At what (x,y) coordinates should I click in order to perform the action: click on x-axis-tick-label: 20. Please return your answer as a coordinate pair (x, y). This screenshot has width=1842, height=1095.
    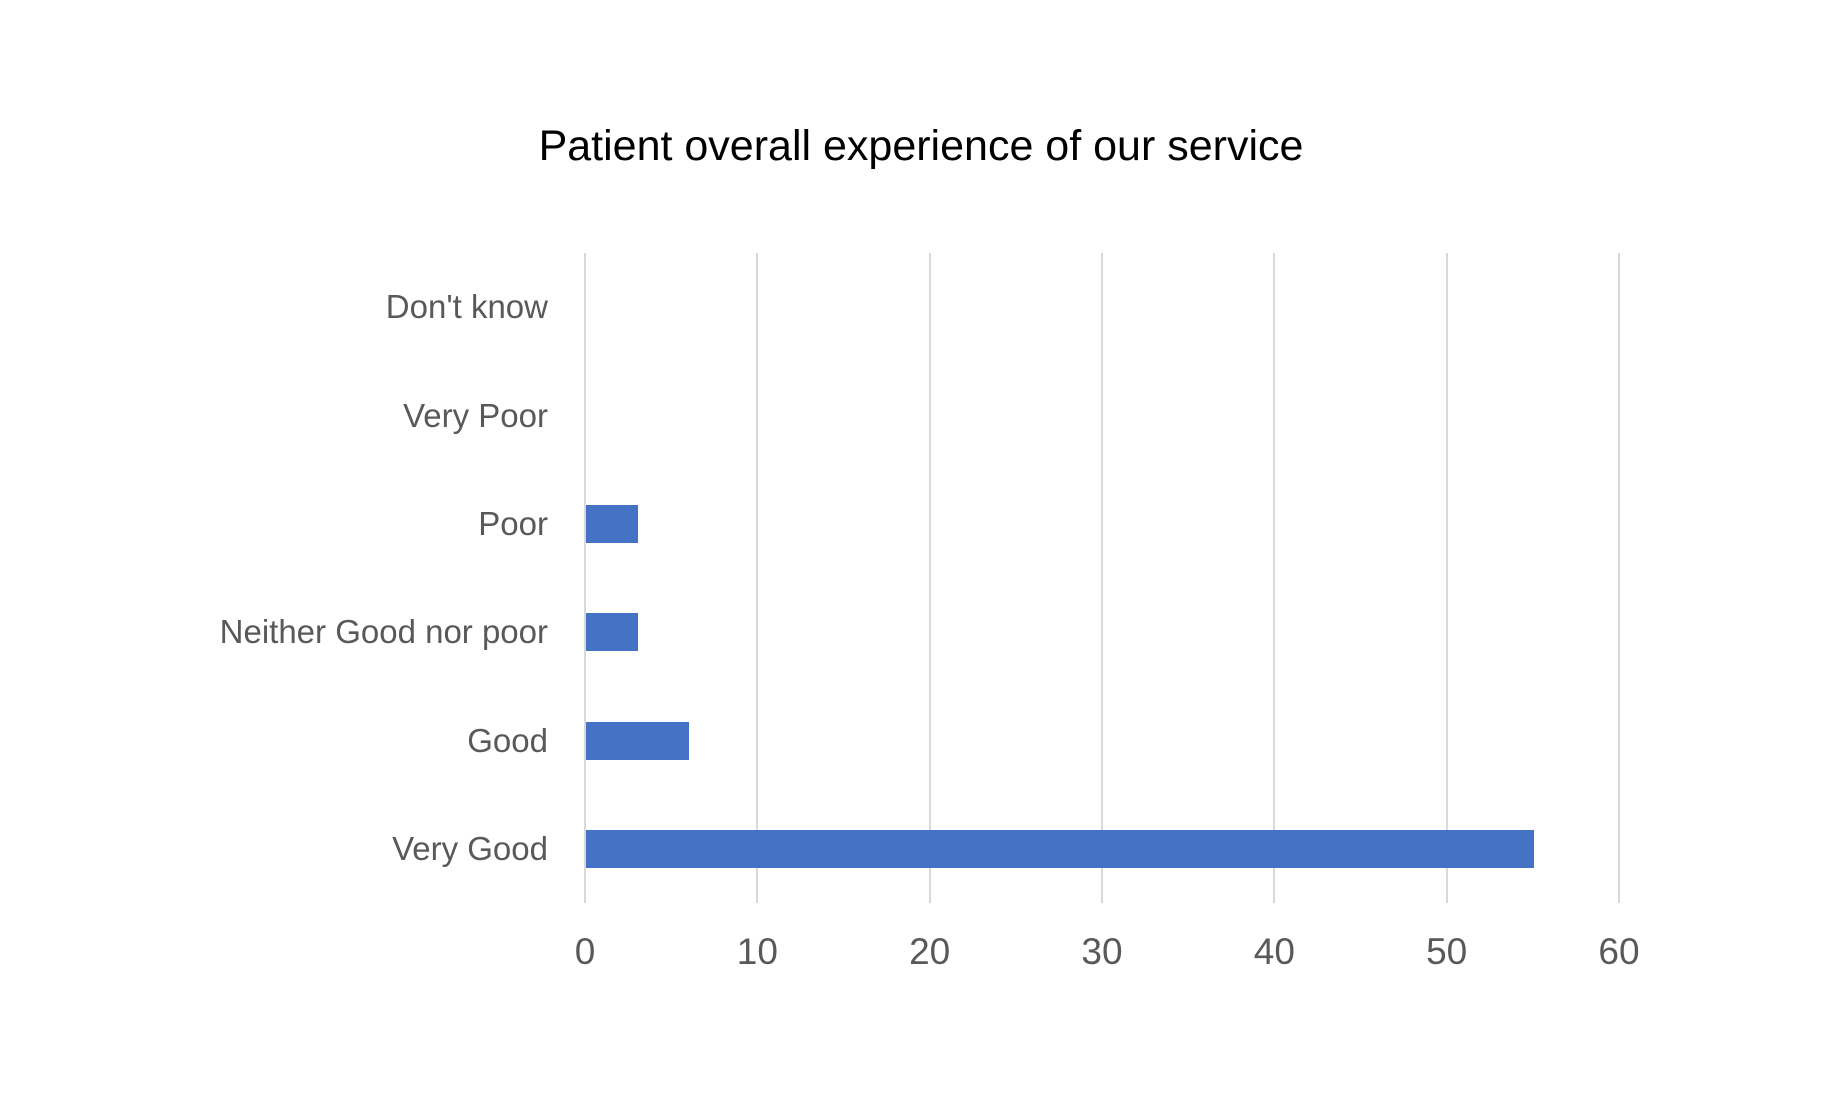
    Looking at the image, I should click on (930, 951).